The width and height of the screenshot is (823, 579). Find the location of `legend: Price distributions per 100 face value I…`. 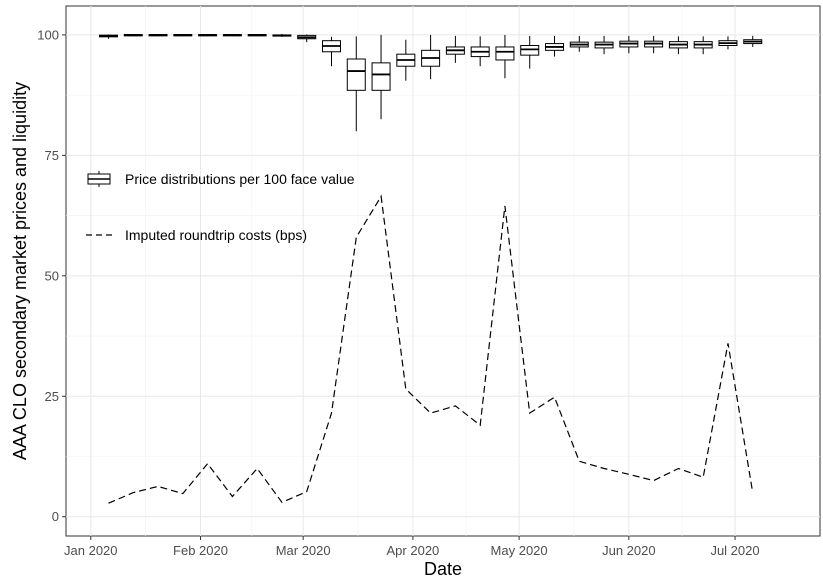

legend: Price distributions per 100 face value I… is located at coordinates (220, 207).